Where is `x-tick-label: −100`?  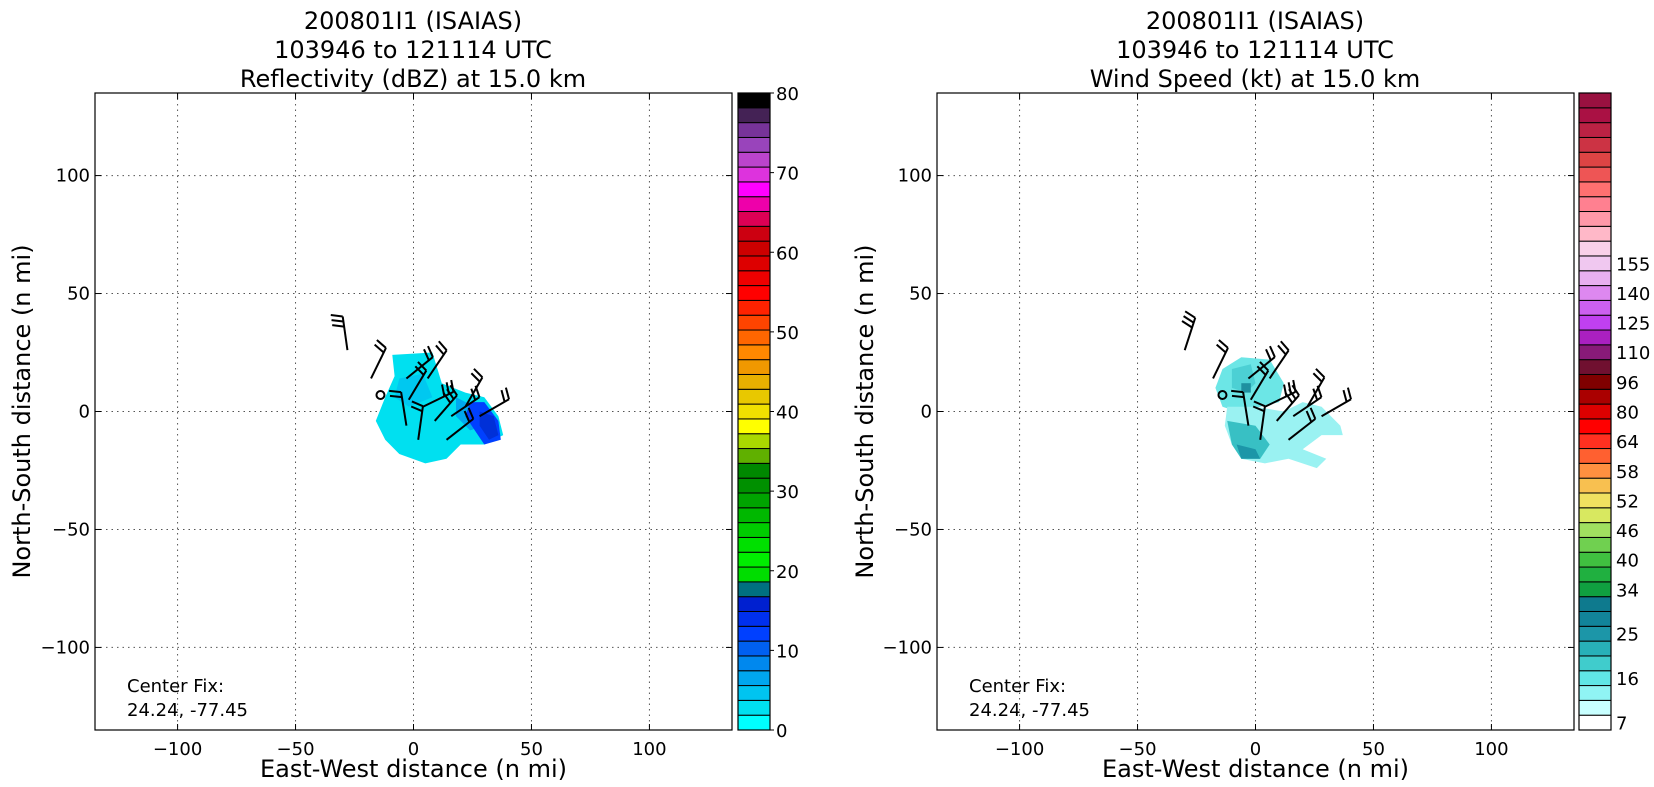
x-tick-label: −100 is located at coordinates (177, 749).